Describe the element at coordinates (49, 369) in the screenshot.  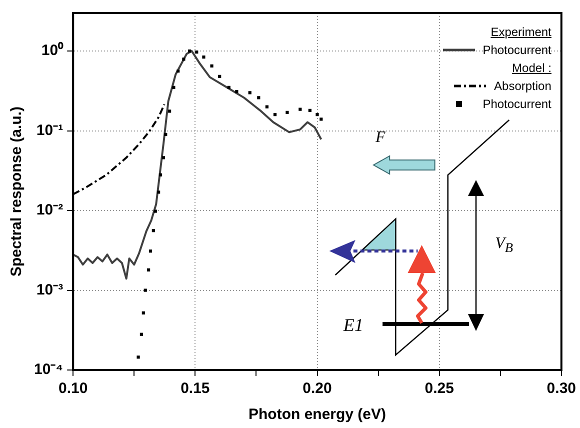
I see `y-tick-label: 10⁻⁴` at that location.